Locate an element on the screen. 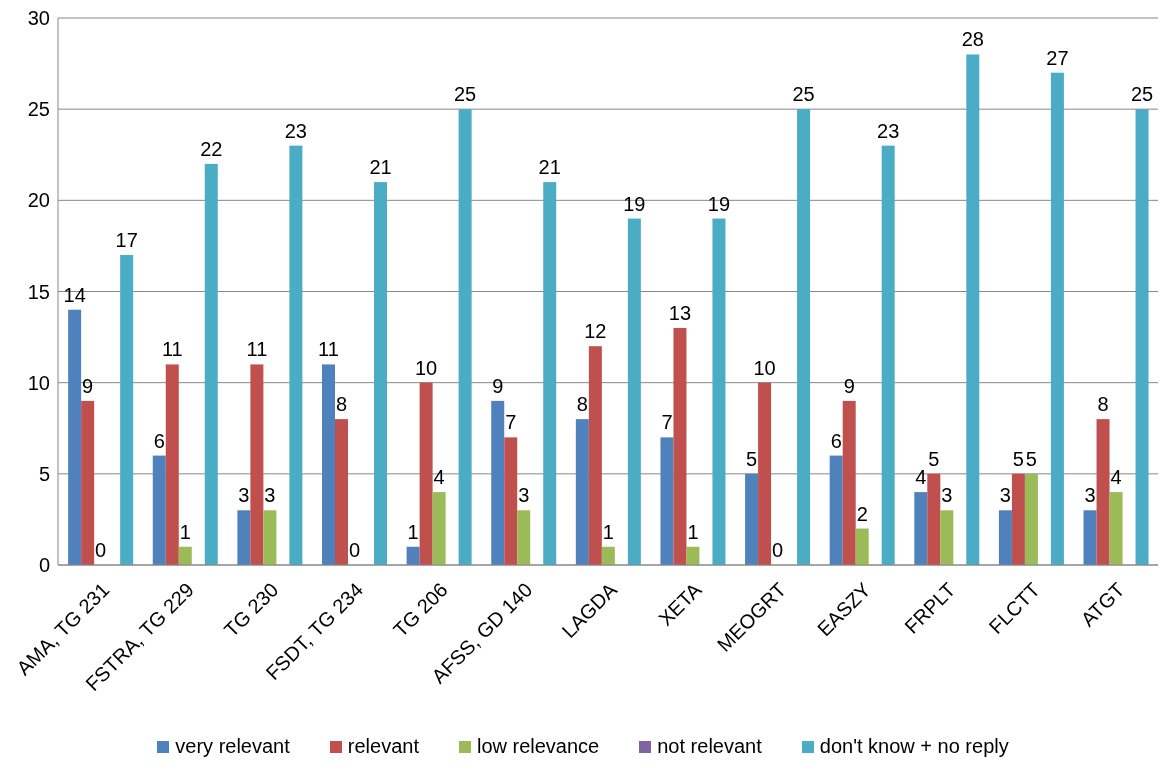 Image resolution: width=1167 pixels, height=774 pixels. data-label: 17 is located at coordinates (126, 240).